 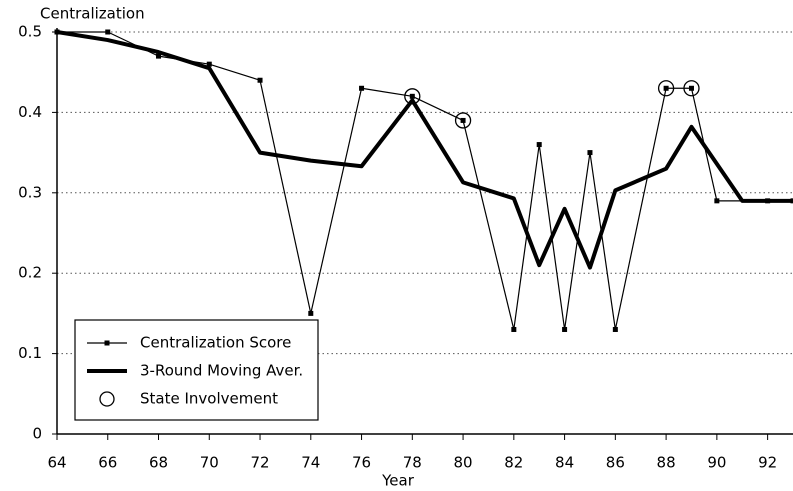 I want to click on x-tick-label: 68, so click(x=158, y=463).